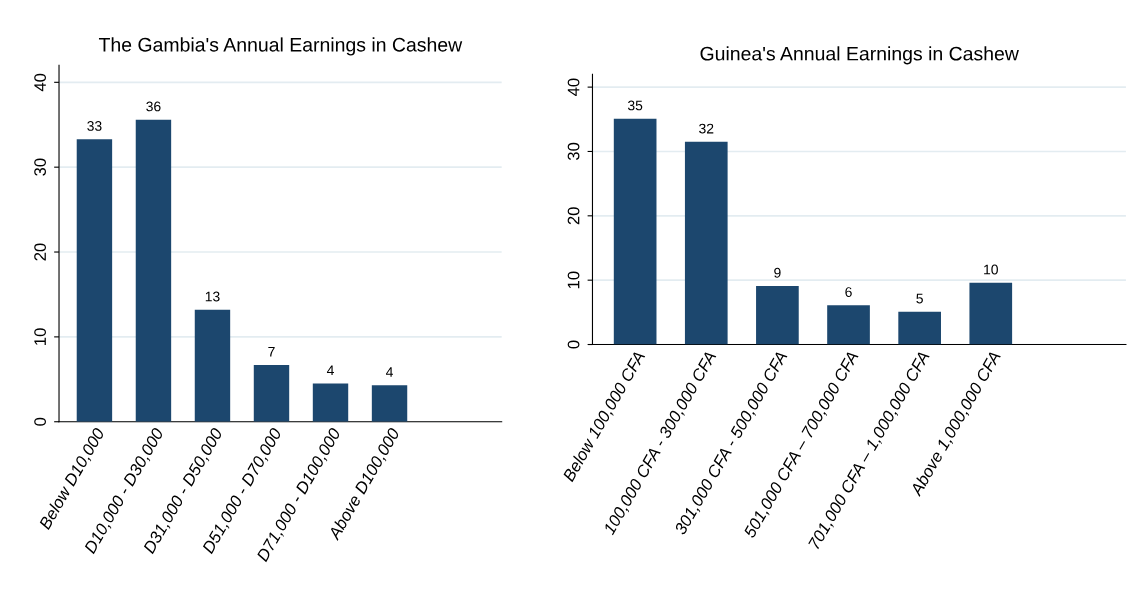  Describe the element at coordinates (212, 296) in the screenshot. I see `data-label: 13` at that location.